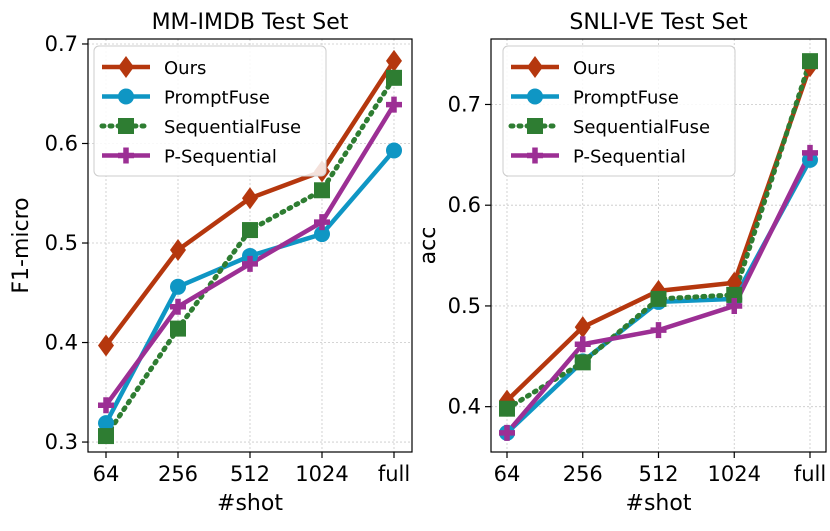  Describe the element at coordinates (464, 407) in the screenshot. I see `y-tick-label-0: 0.4` at that location.